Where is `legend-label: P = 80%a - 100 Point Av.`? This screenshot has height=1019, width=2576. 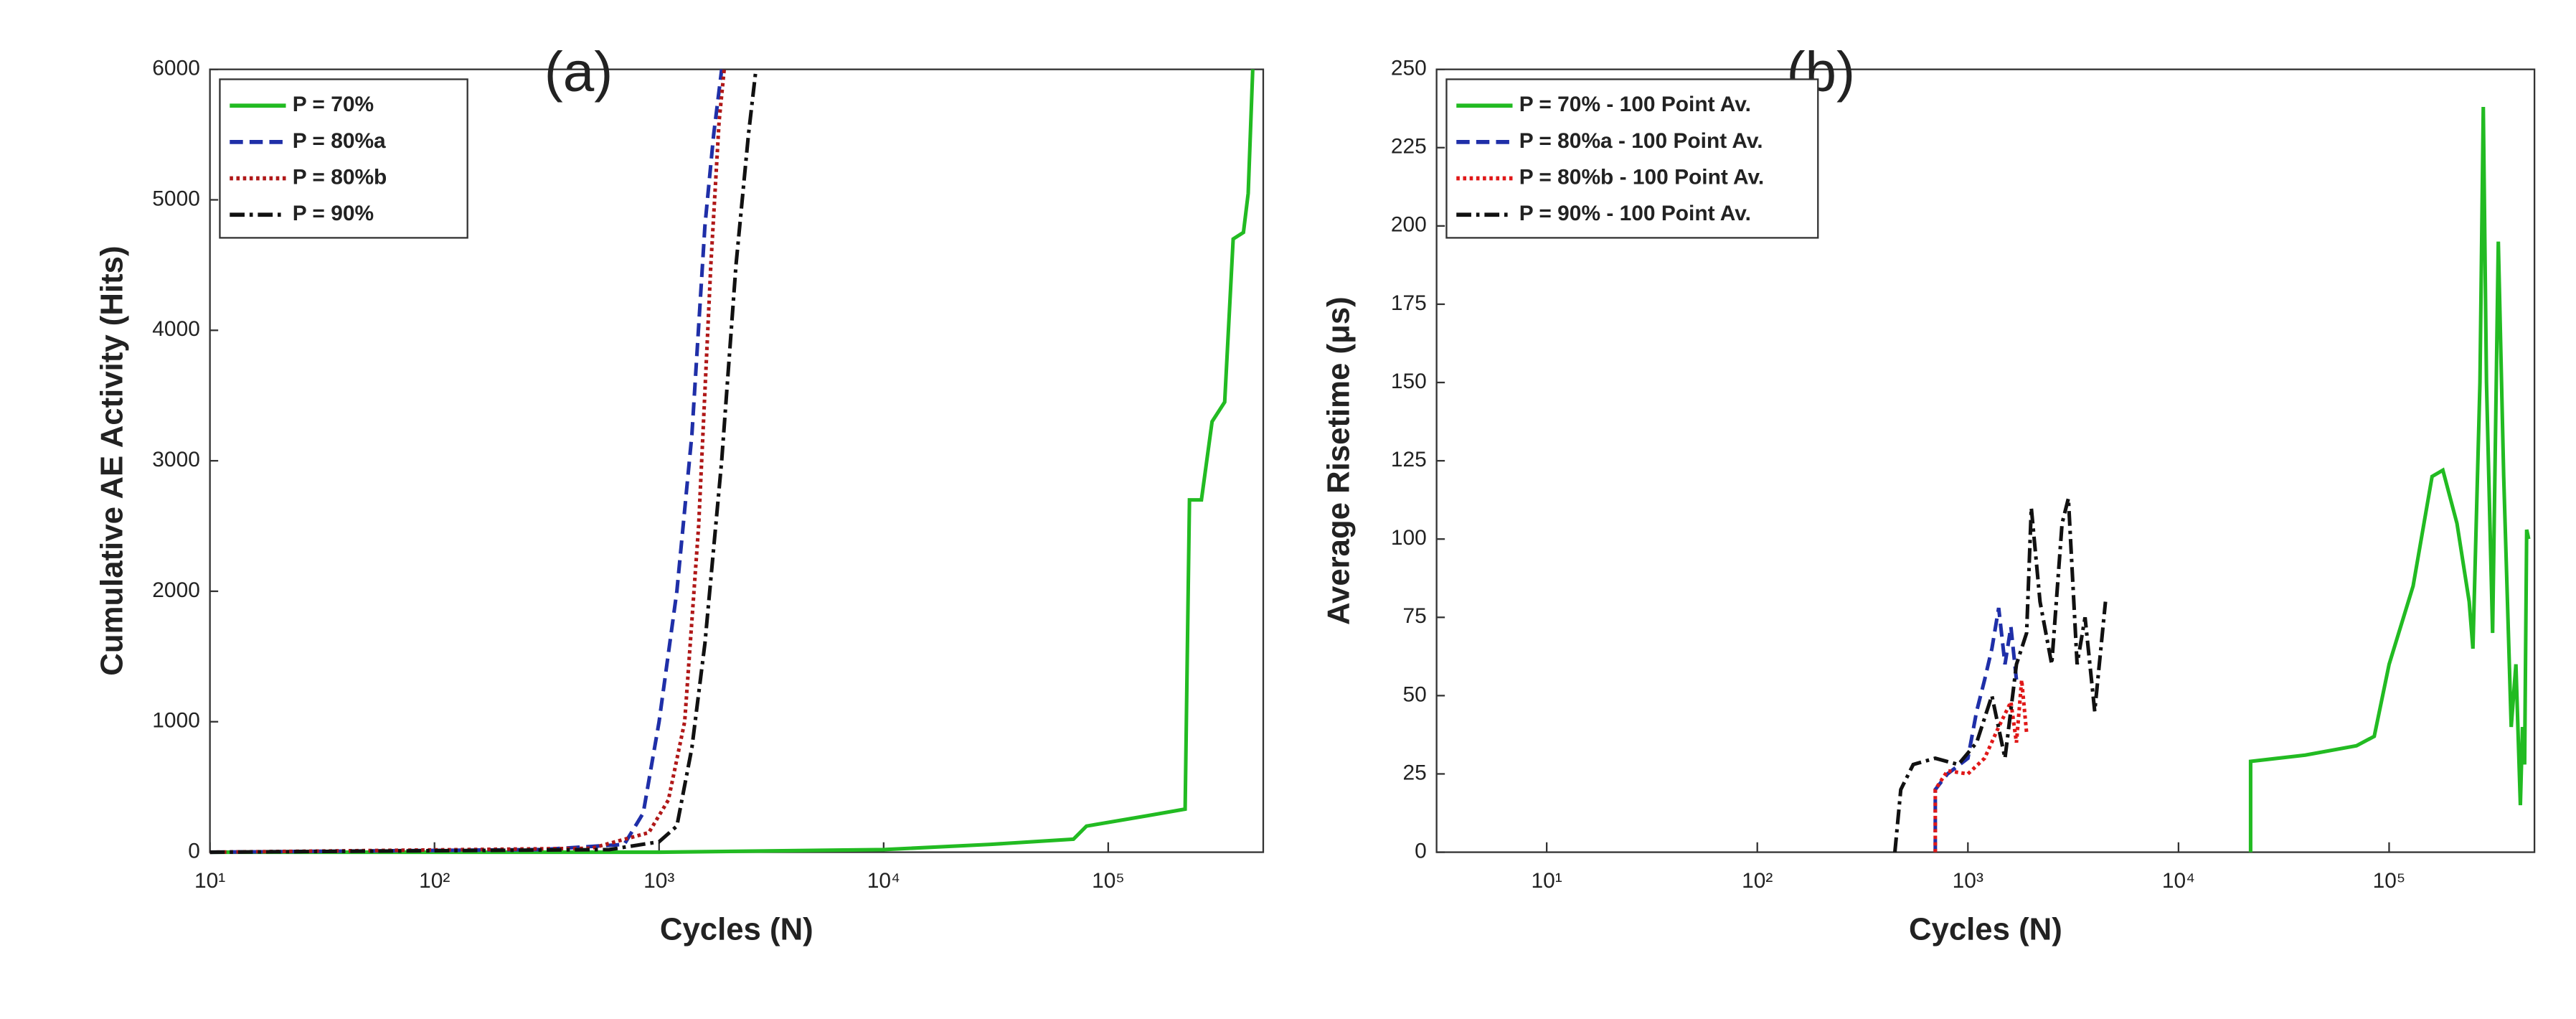 legend-label: P = 80%a - 100 Point Av. is located at coordinates (1641, 141).